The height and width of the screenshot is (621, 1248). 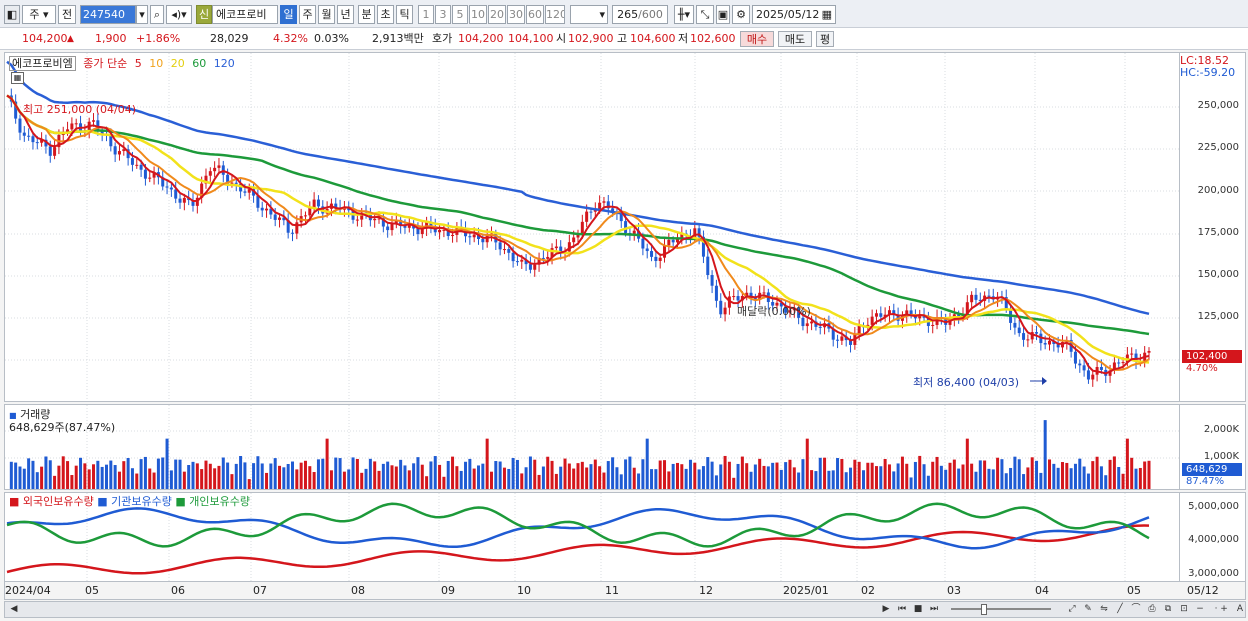 I want to click on market-select: 주 ▾, so click(x=39, y=14).